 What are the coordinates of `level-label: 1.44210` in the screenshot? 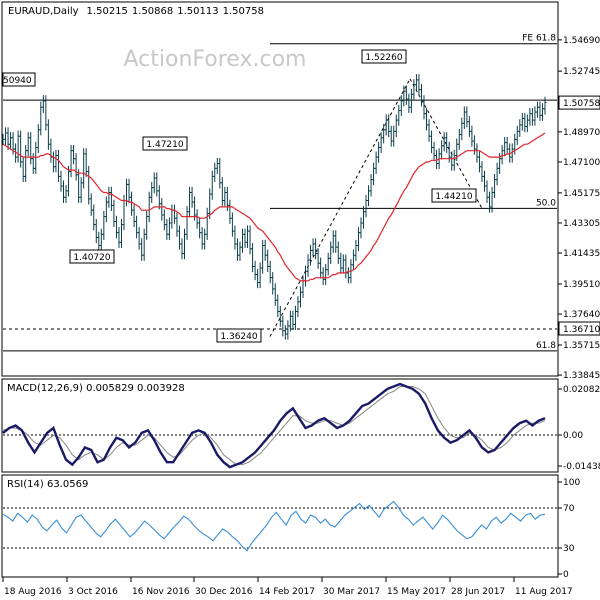 It's located at (453, 197).